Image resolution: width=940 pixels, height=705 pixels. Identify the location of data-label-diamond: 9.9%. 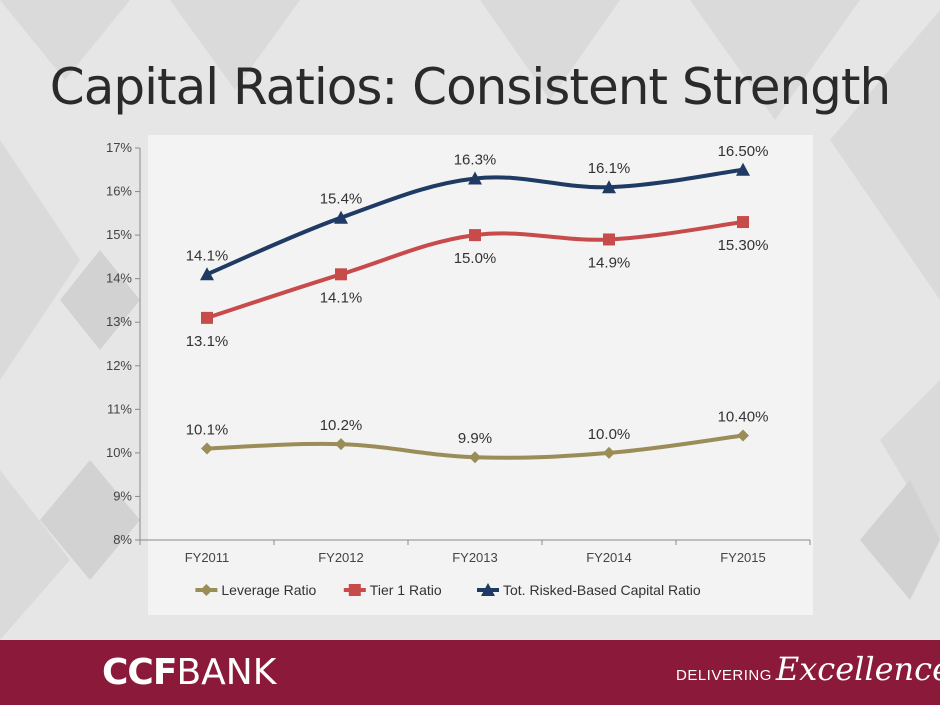
(475, 438).